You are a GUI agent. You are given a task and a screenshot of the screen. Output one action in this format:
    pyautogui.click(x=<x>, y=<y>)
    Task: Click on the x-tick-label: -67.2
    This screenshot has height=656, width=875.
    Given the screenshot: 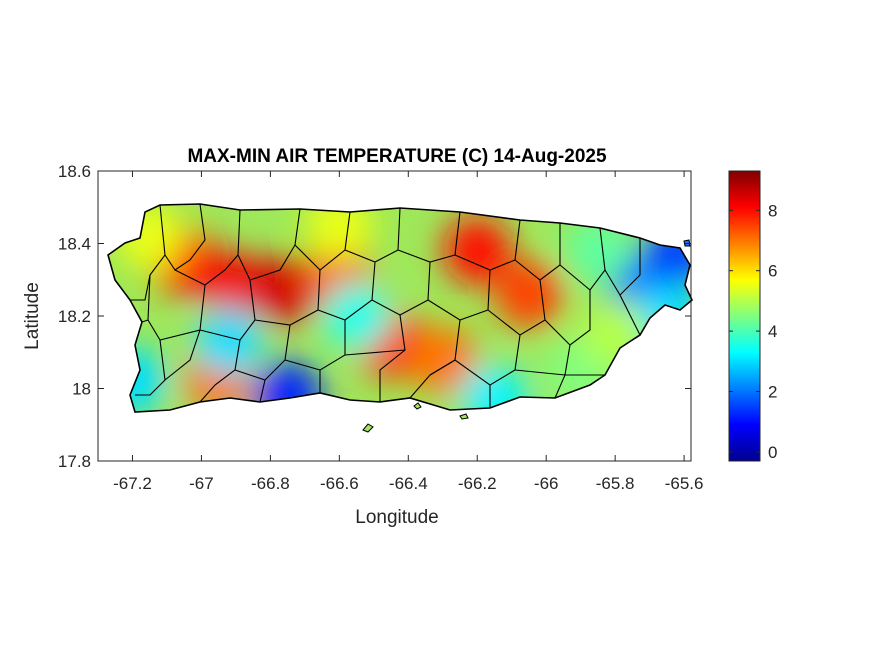 What is the action you would take?
    pyautogui.click(x=132, y=483)
    